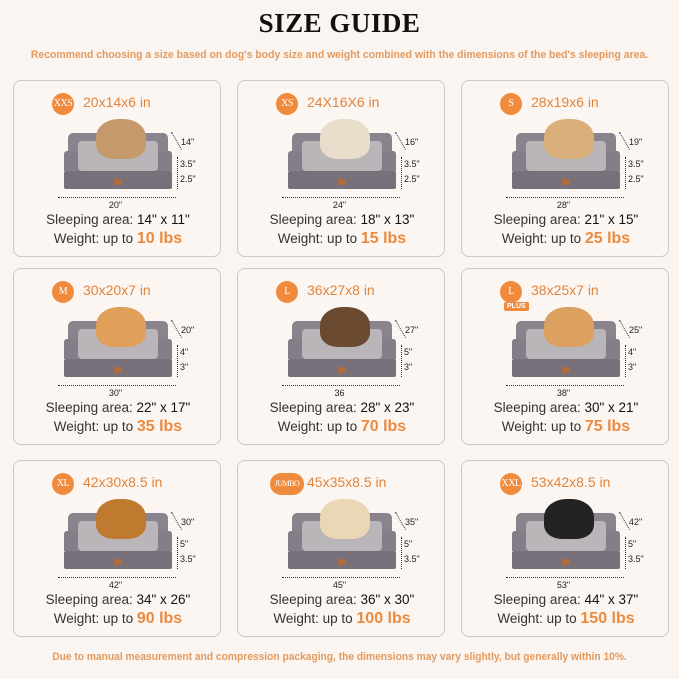 This screenshot has height=679, width=679. What do you see at coordinates (118, 618) in the screenshot?
I see `weight-limit: Weight: up to 90 lbs` at bounding box center [118, 618].